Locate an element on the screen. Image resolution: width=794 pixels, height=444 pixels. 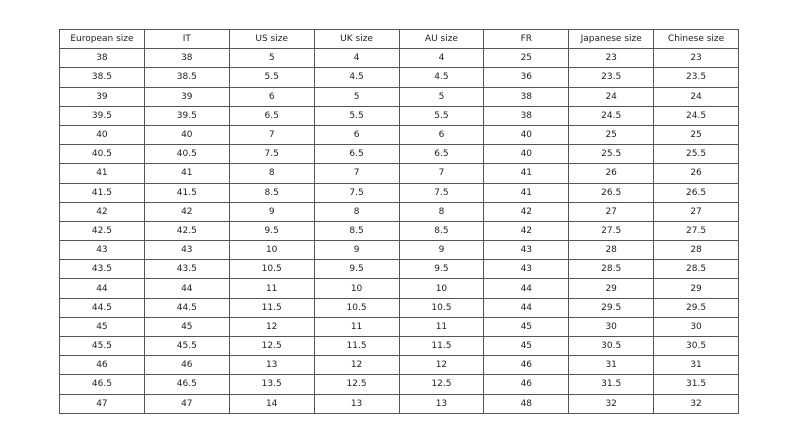
table-cell: 31 is located at coordinates (611, 365).